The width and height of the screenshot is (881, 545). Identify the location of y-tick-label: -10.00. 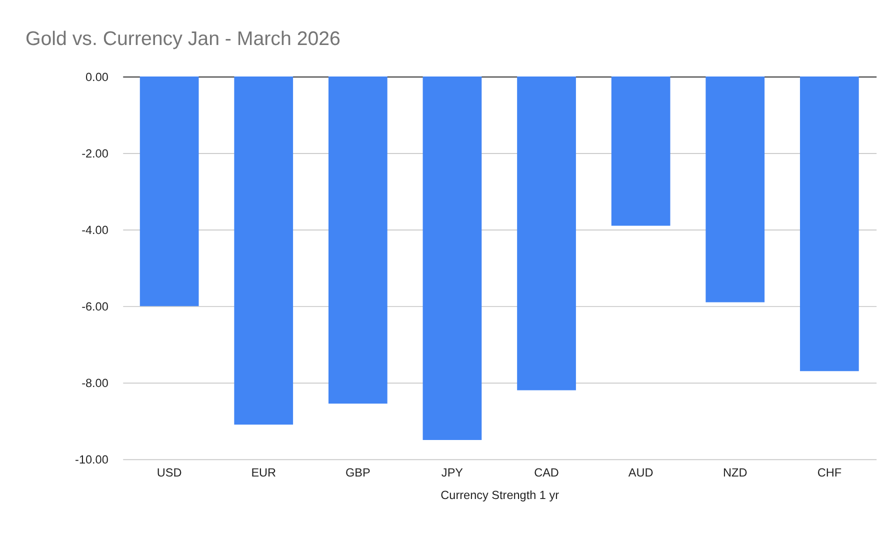
(92, 460).